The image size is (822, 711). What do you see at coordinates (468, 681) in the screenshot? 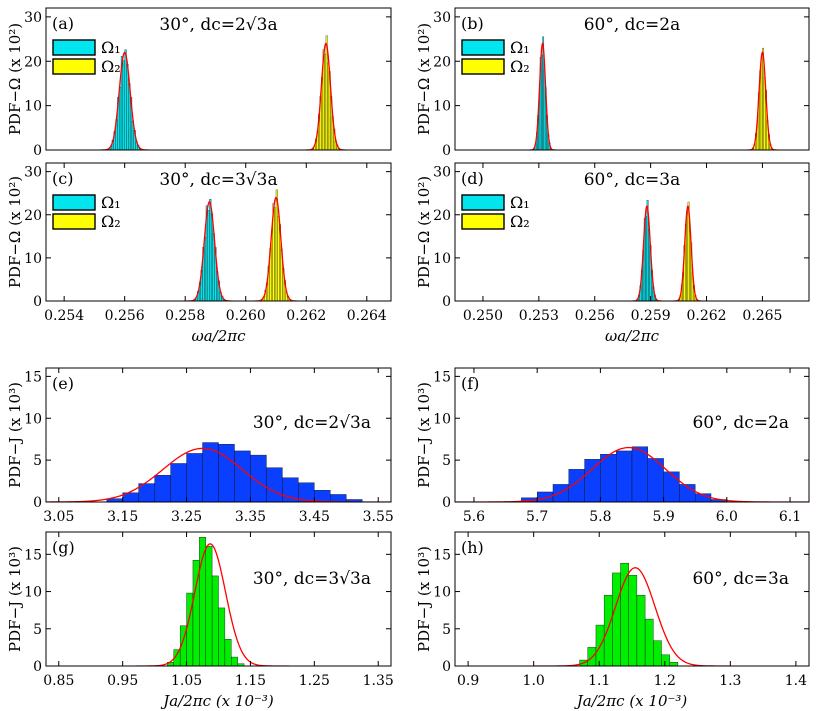
I see `x-tick-label: 0.9` at bounding box center [468, 681].